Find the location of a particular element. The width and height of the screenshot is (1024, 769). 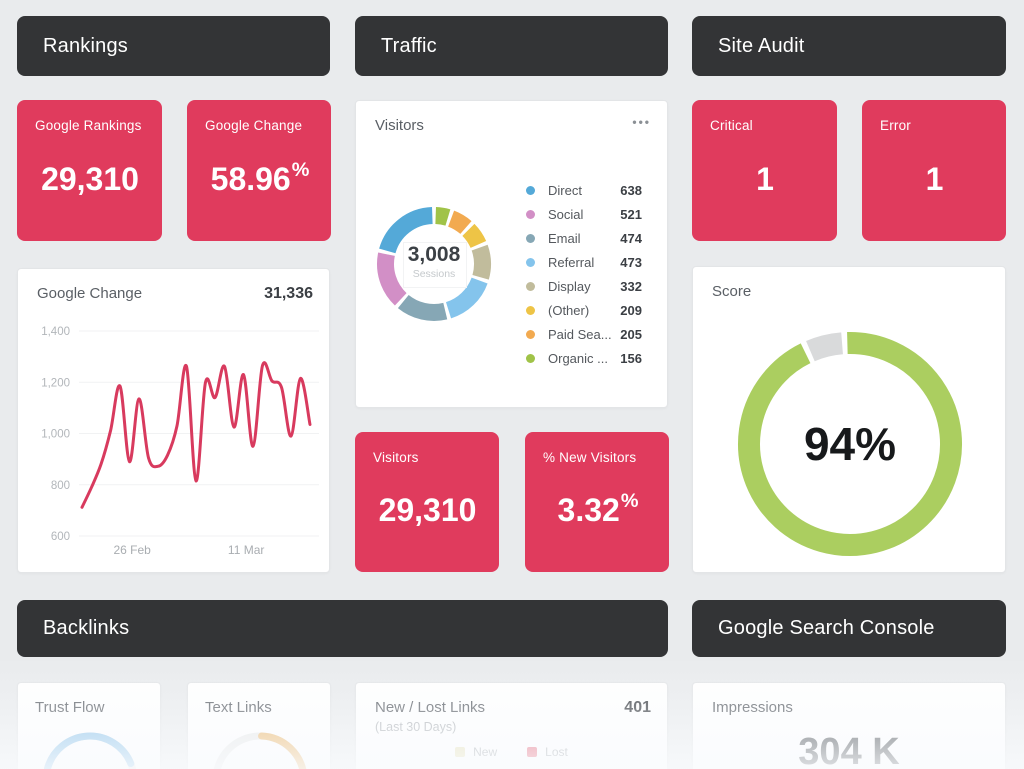

visitors-donut-chart is located at coordinates (511, 254).